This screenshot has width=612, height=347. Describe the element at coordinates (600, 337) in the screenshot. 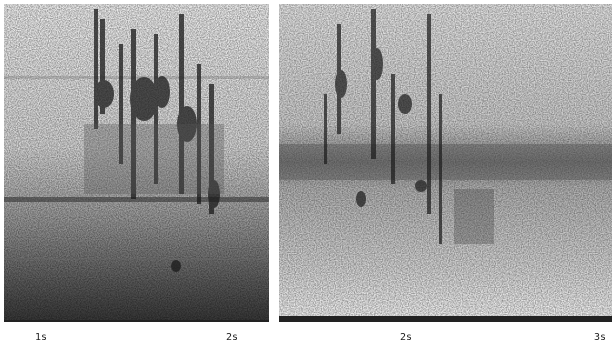

I see `tick-label-3s-right: 3s` at that location.